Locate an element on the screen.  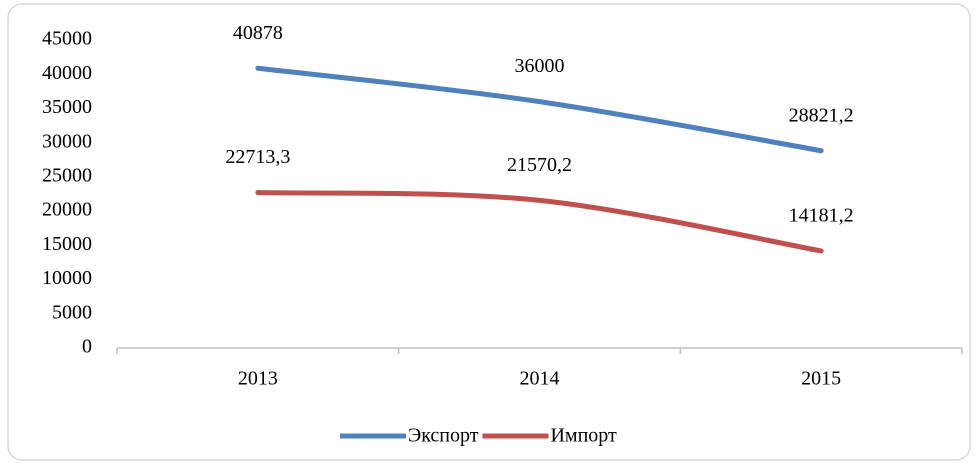
data-label: 22713,3 is located at coordinates (257, 157).